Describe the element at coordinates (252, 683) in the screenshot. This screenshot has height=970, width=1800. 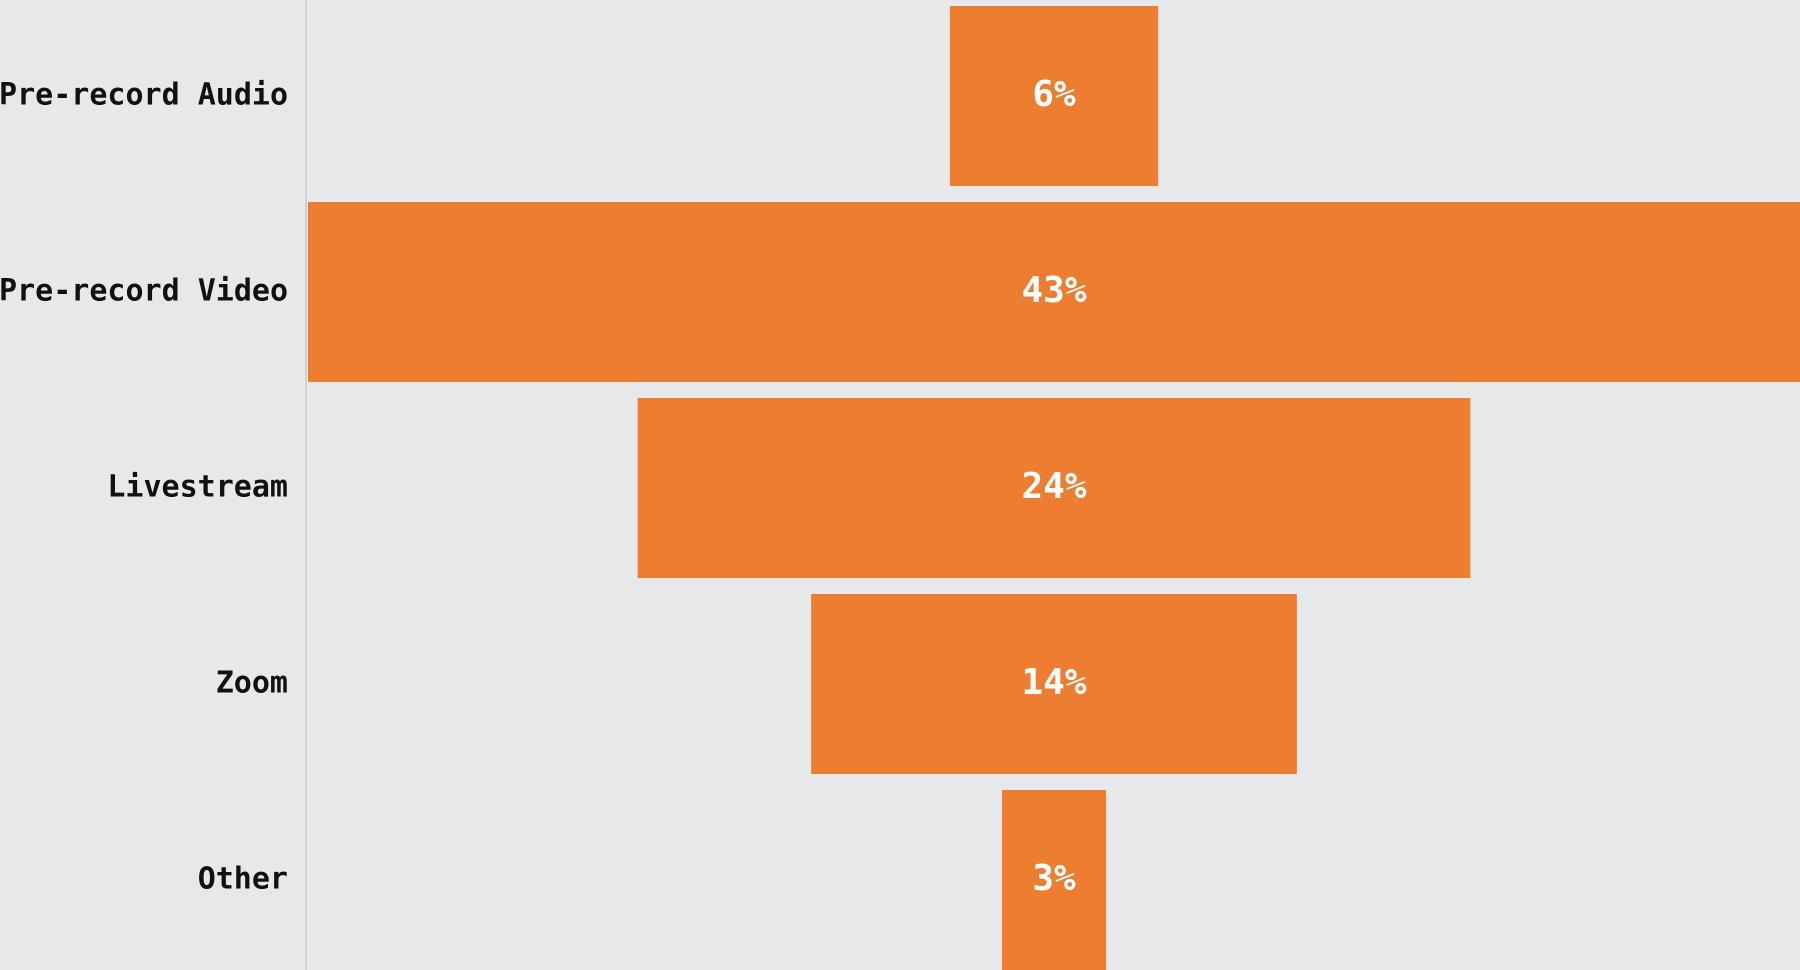
I see `category-label: Zoom` at that location.